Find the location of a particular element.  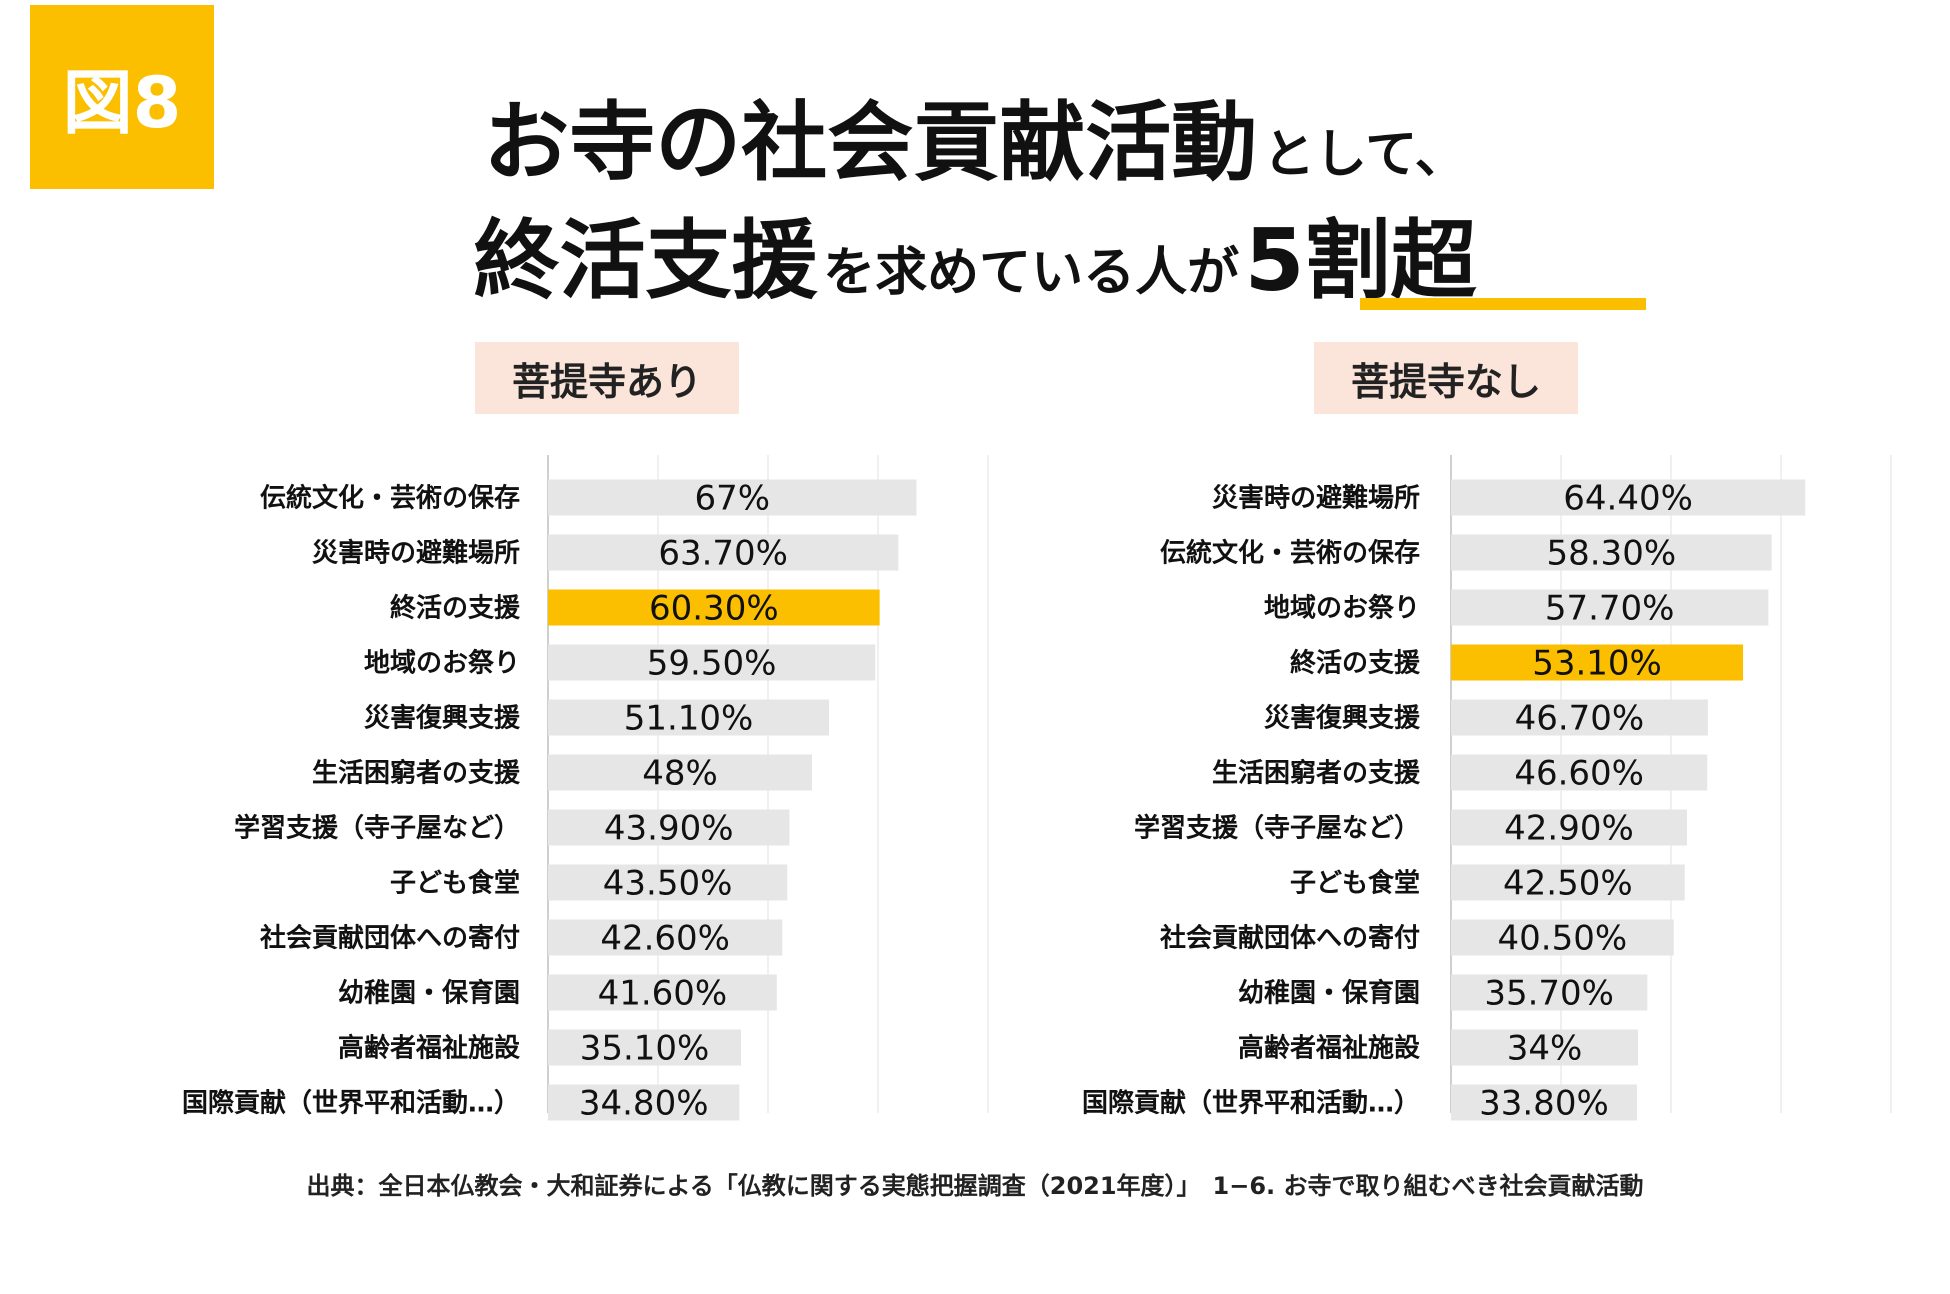

title-sub-2: を求めている人が is located at coordinates (1031, 273).